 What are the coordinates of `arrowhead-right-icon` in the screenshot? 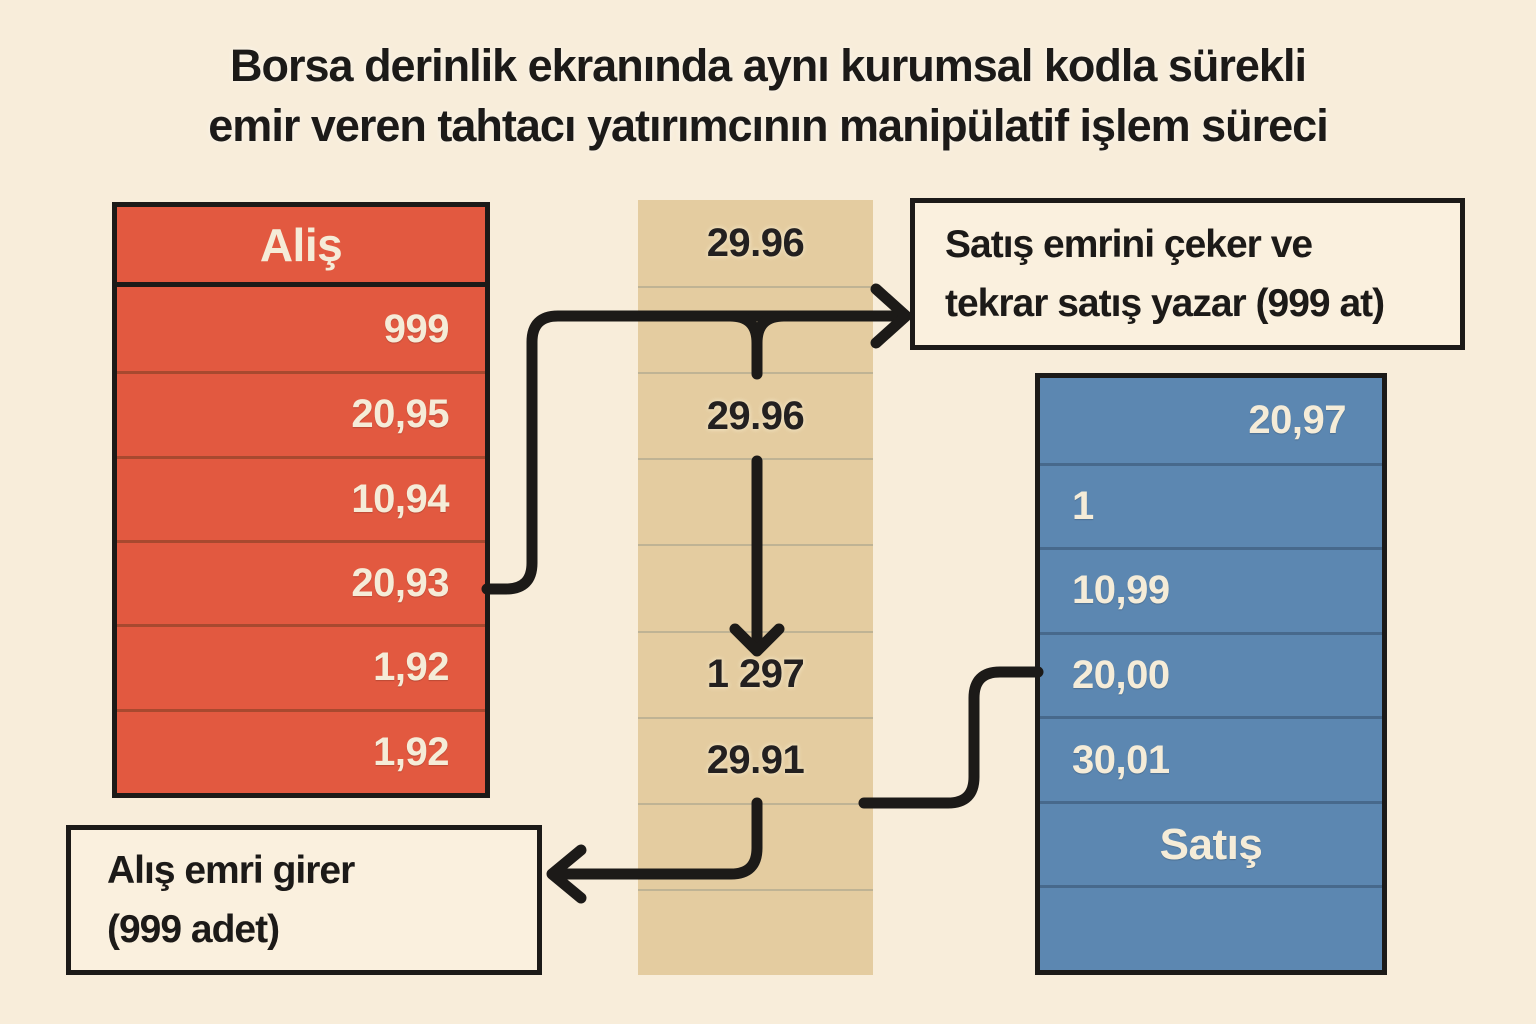 It's located at (891, 316).